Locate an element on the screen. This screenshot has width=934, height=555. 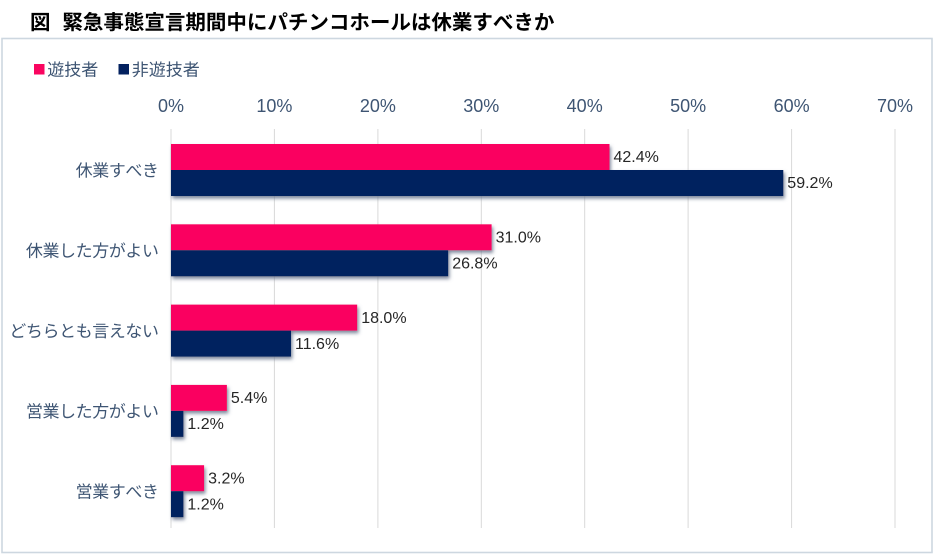
svg-text: 59.2% is located at coordinates (809, 183).